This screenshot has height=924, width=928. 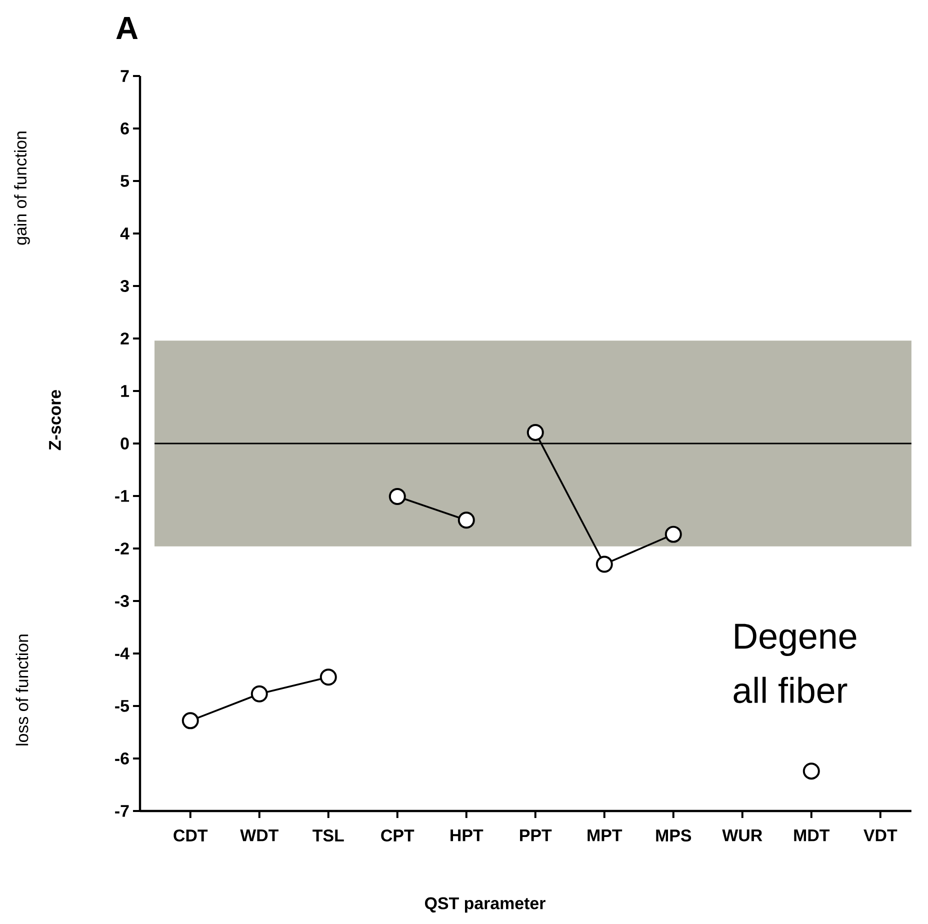 What do you see at coordinates (259, 836) in the screenshot?
I see `x-tick-label: WDT` at bounding box center [259, 836].